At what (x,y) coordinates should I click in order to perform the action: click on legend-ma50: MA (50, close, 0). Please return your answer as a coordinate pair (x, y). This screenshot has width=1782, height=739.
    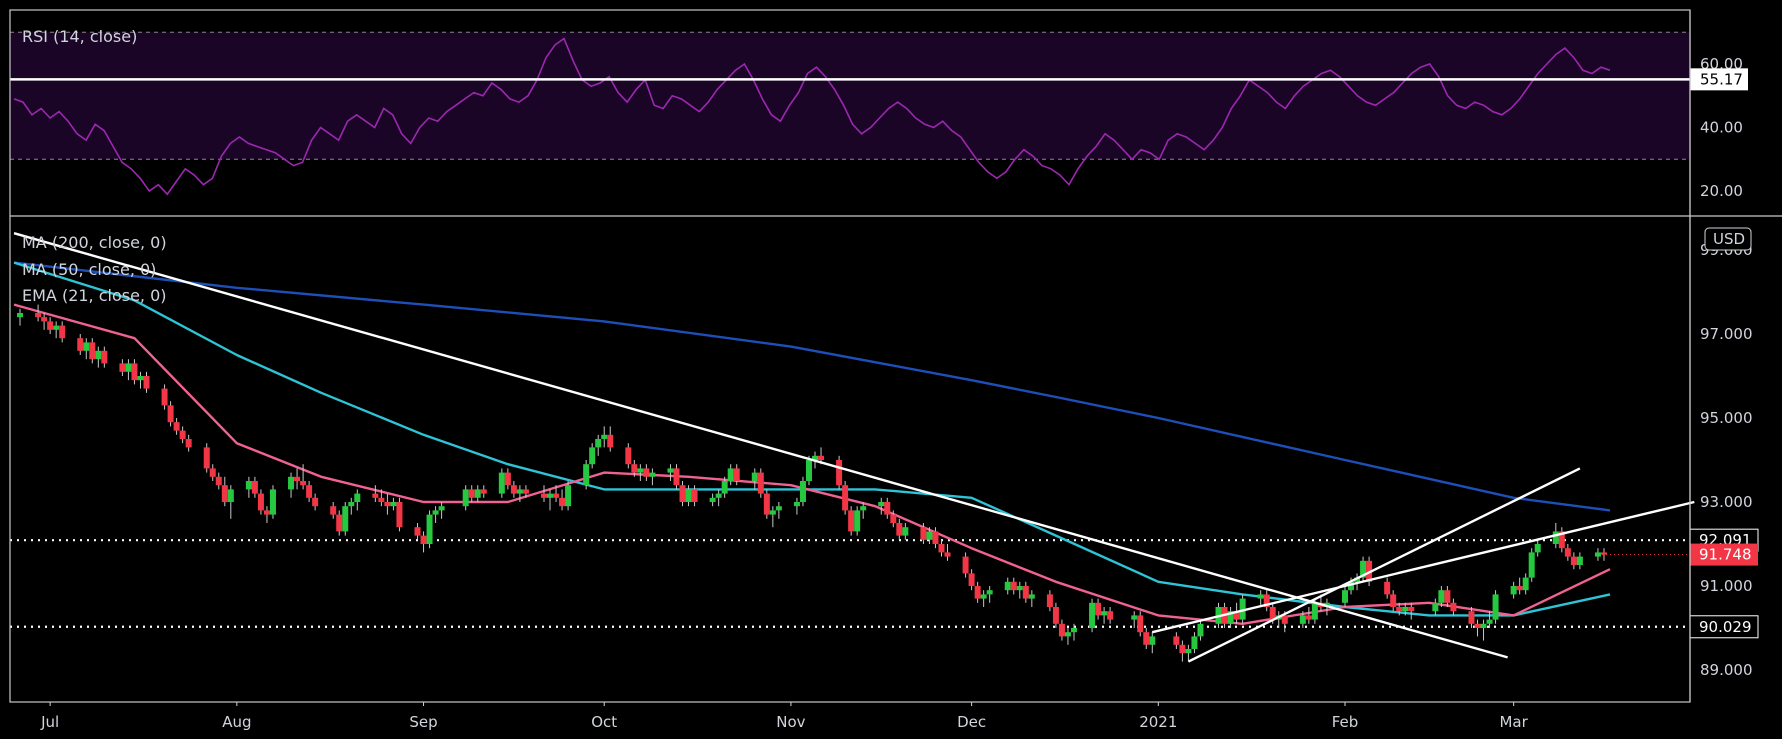
    Looking at the image, I should click on (89, 269).